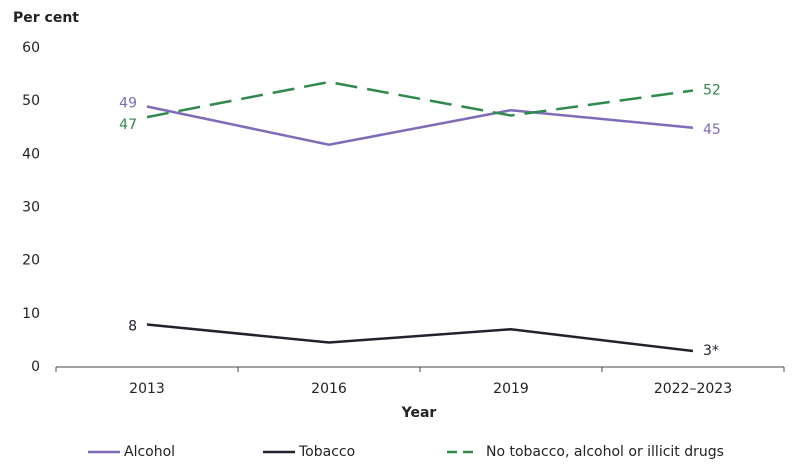 Image resolution: width=797 pixels, height=476 pixels. What do you see at coordinates (711, 351) in the screenshot?
I see `data-label: 3*` at bounding box center [711, 351].